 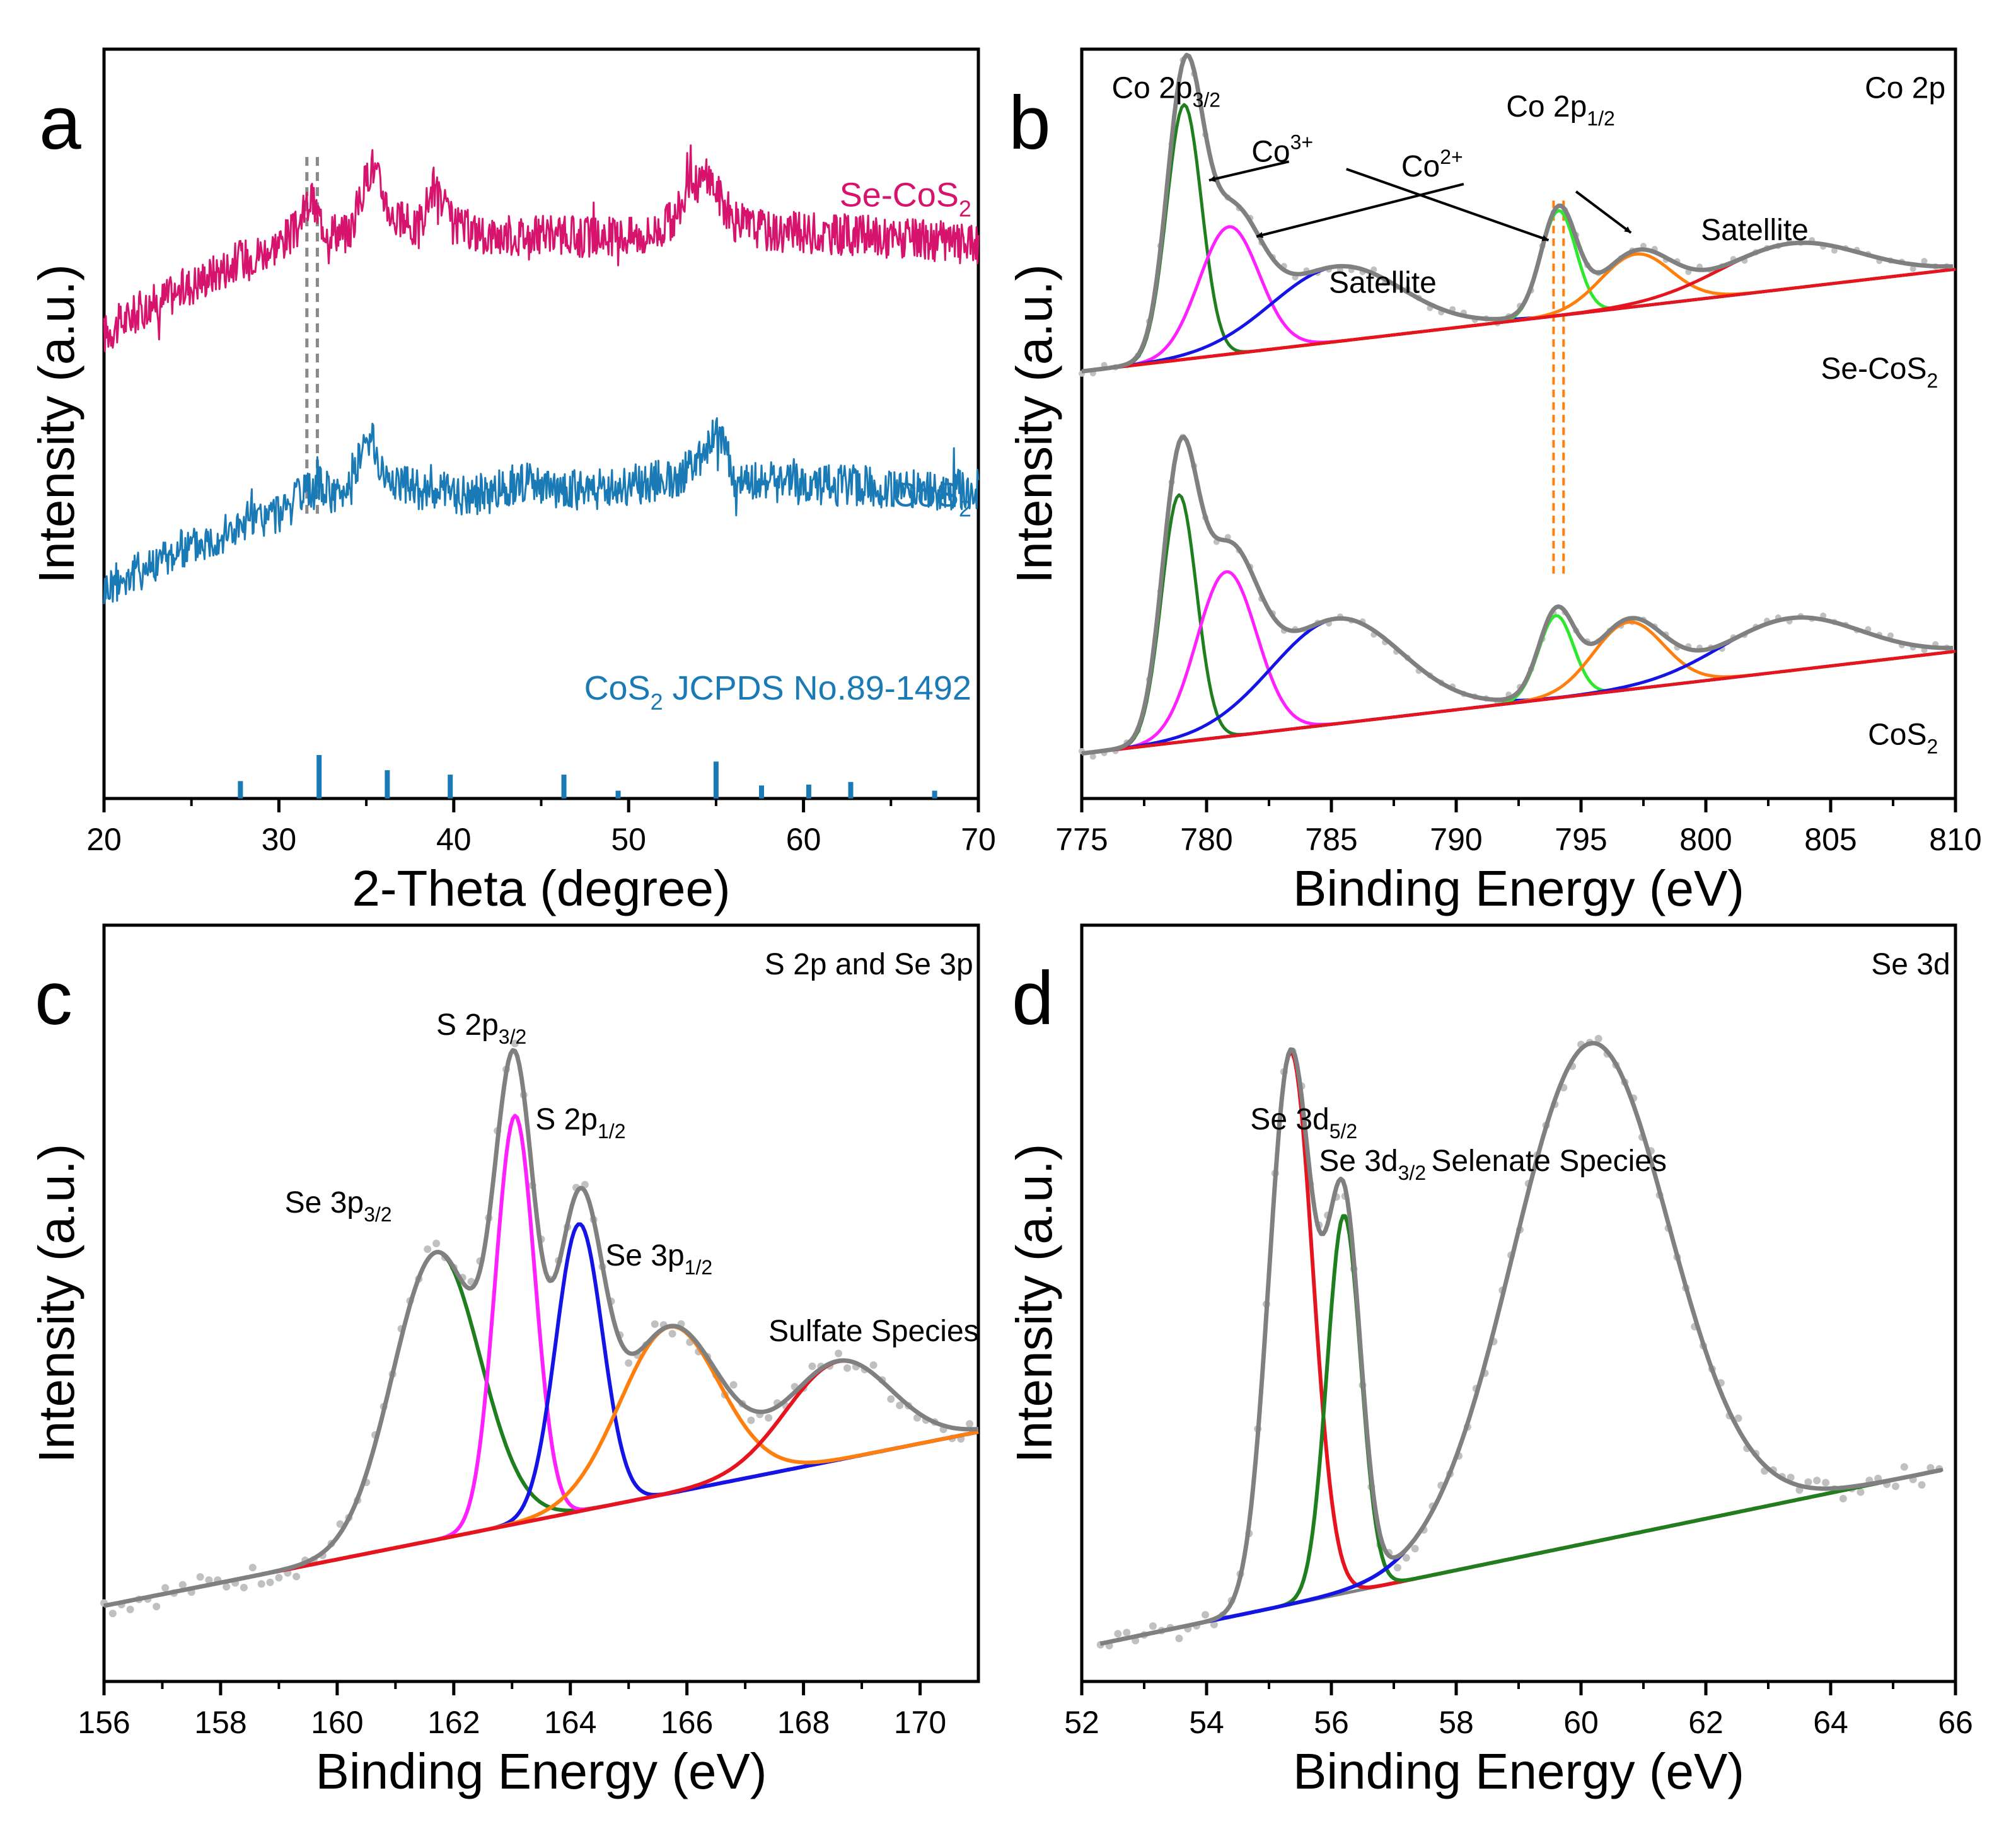 I want to click on x-tick-label: 30, so click(x=279, y=840).